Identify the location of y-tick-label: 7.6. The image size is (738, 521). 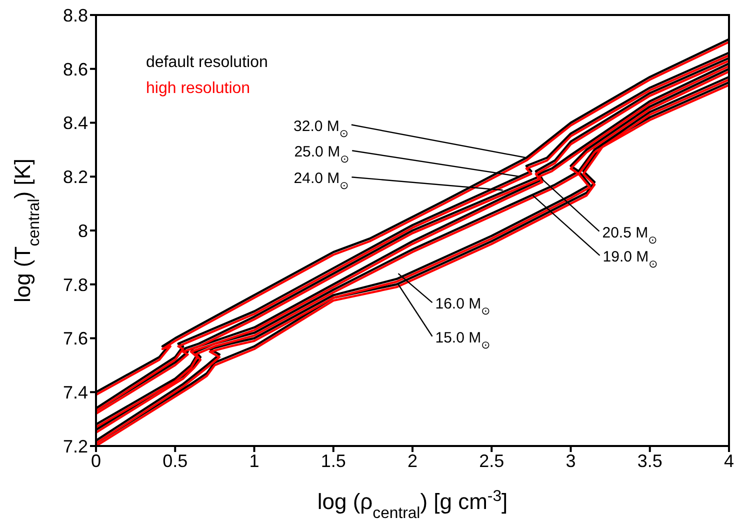
(75, 338).